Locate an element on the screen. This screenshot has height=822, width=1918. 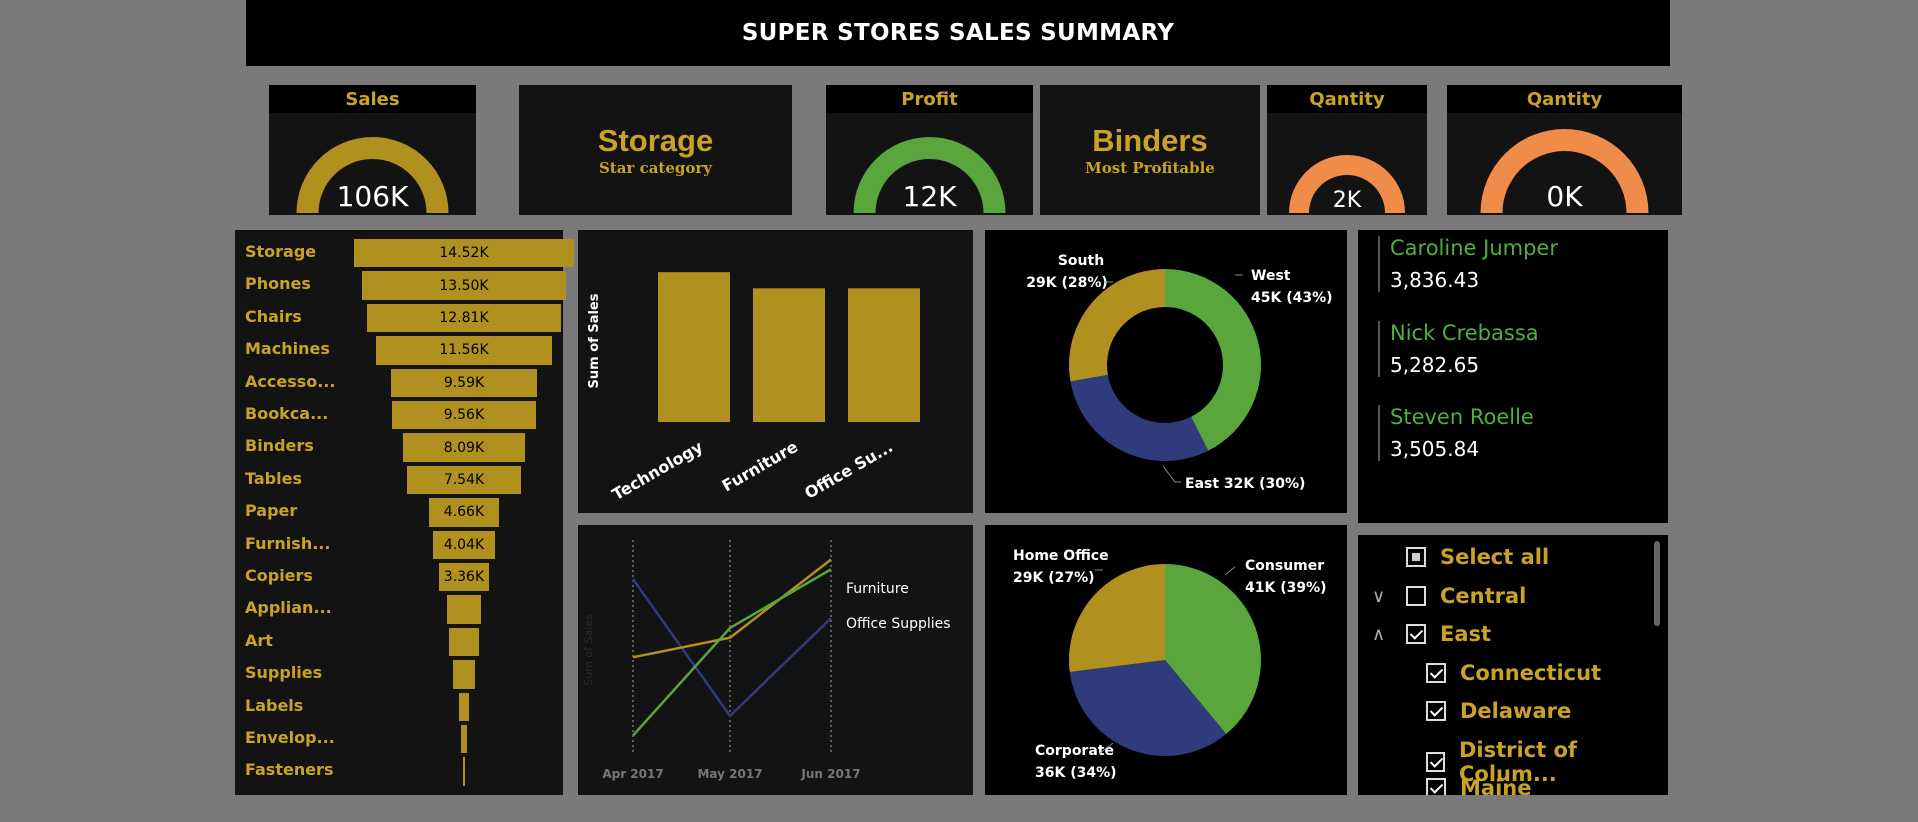
slicer-item: Select all is located at coordinates (1477, 557).